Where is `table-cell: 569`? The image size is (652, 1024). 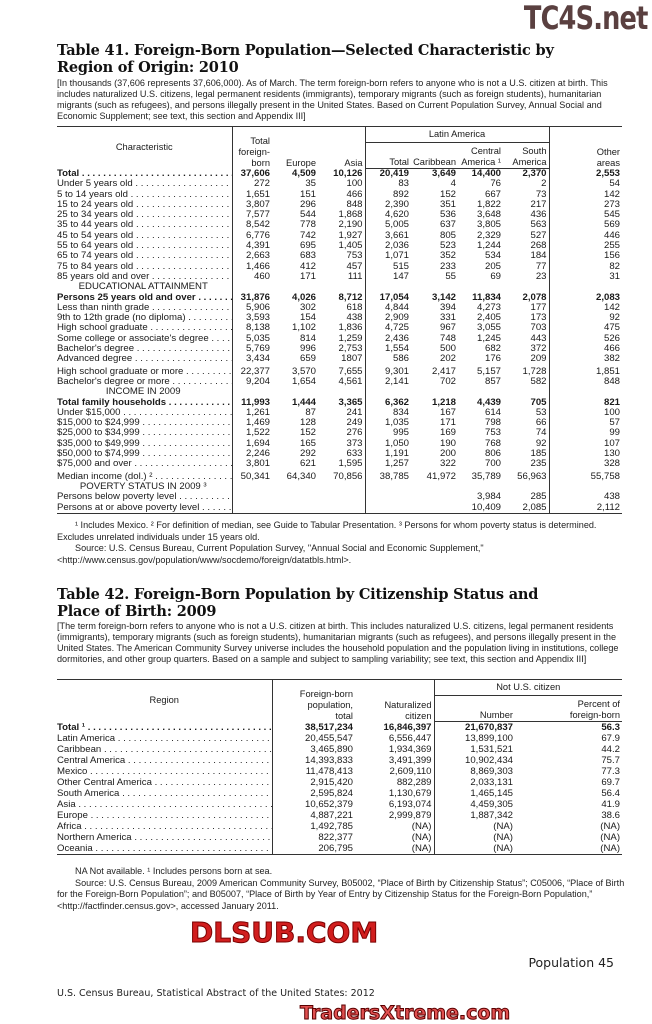
table-cell: 569 is located at coordinates (612, 225).